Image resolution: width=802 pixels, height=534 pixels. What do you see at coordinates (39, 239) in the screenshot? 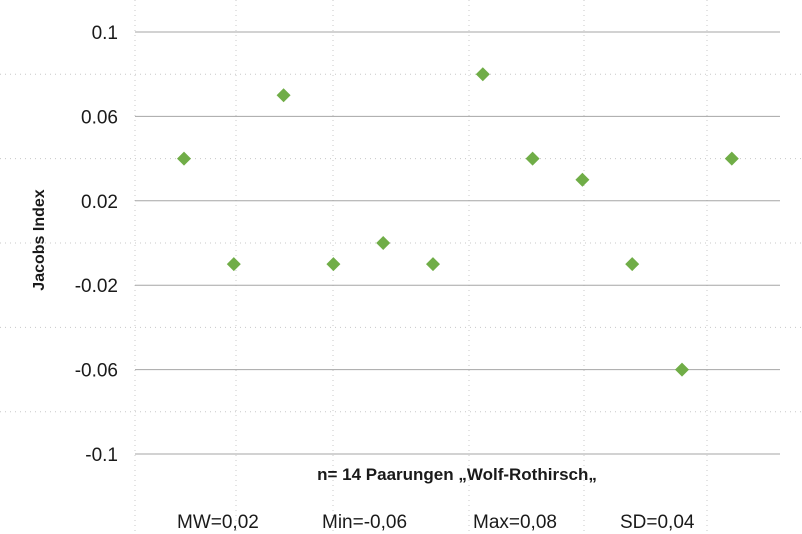
I see `y-axis-title: Jacobs Index` at bounding box center [39, 239].